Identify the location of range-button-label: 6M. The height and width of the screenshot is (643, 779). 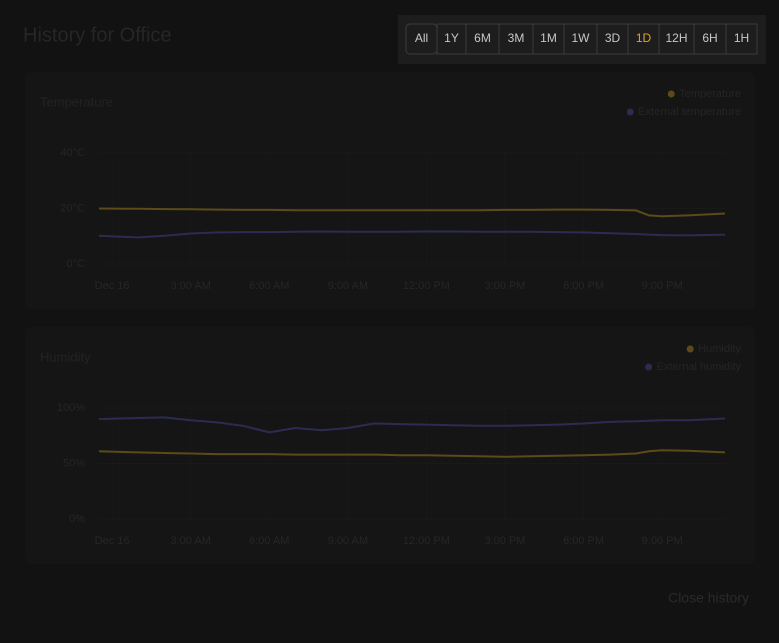
(482, 38).